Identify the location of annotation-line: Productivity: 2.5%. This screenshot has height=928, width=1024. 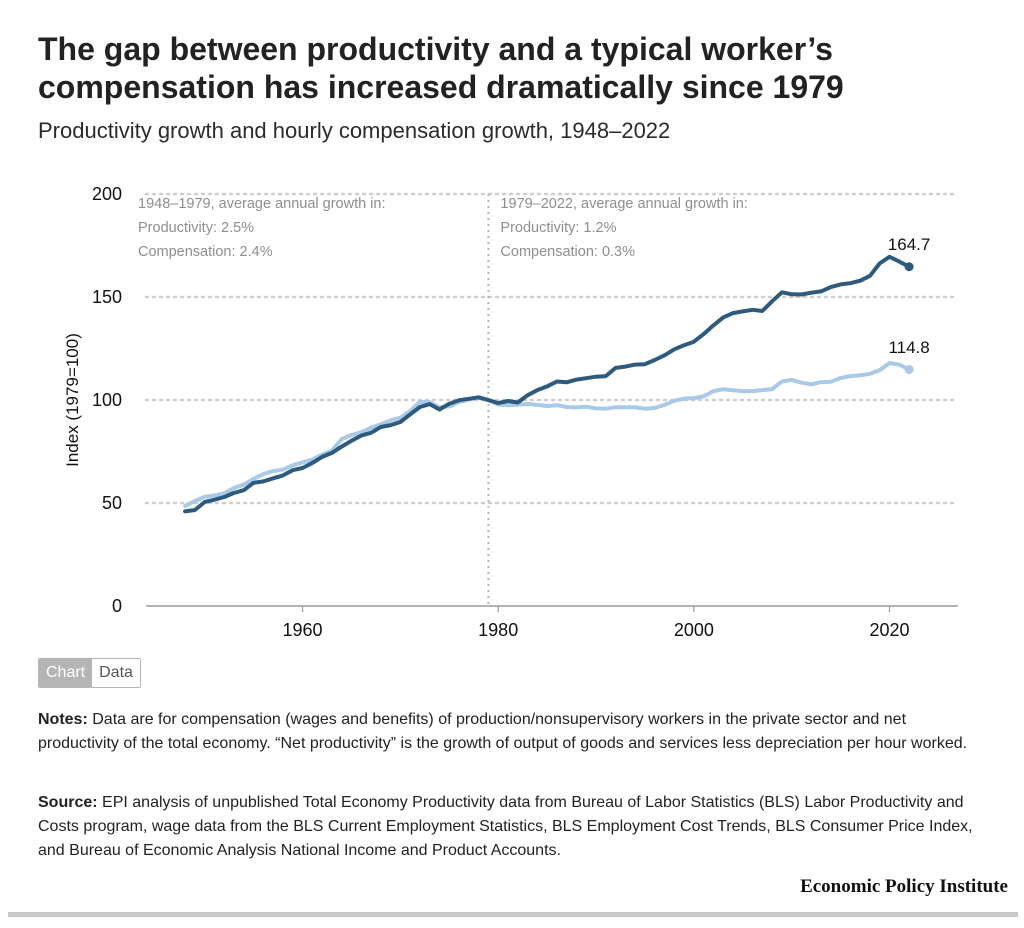
(196, 228).